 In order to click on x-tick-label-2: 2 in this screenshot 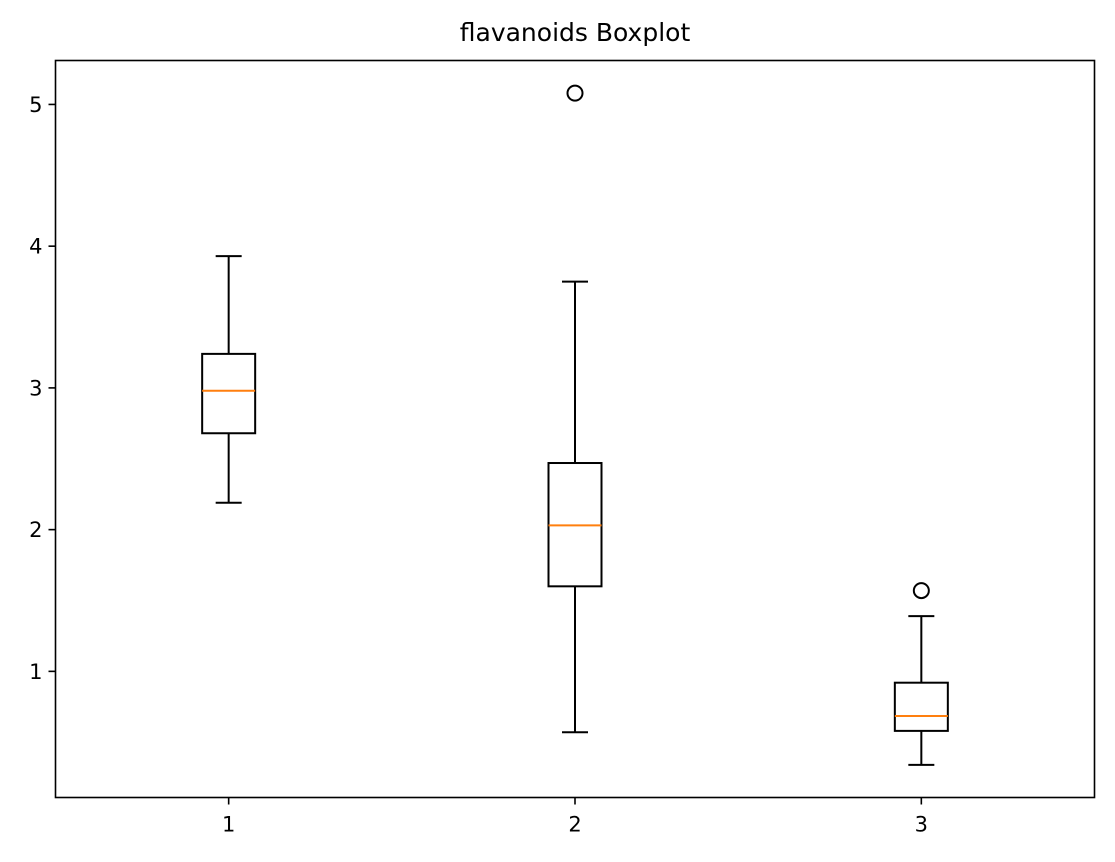, I will do `click(574, 825)`.